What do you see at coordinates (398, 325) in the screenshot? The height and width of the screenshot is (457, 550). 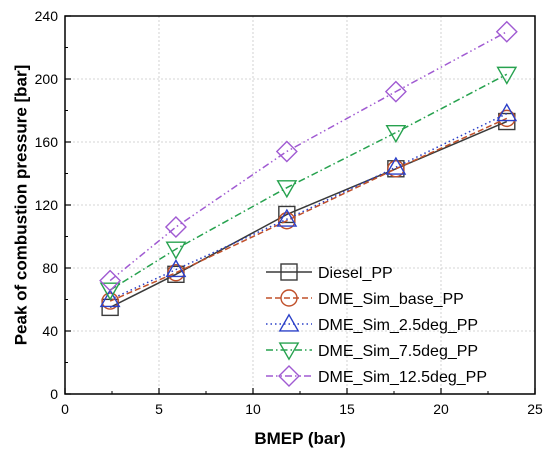 I see `legend-label: DME_Sim_2.5deg_PP` at bounding box center [398, 325].